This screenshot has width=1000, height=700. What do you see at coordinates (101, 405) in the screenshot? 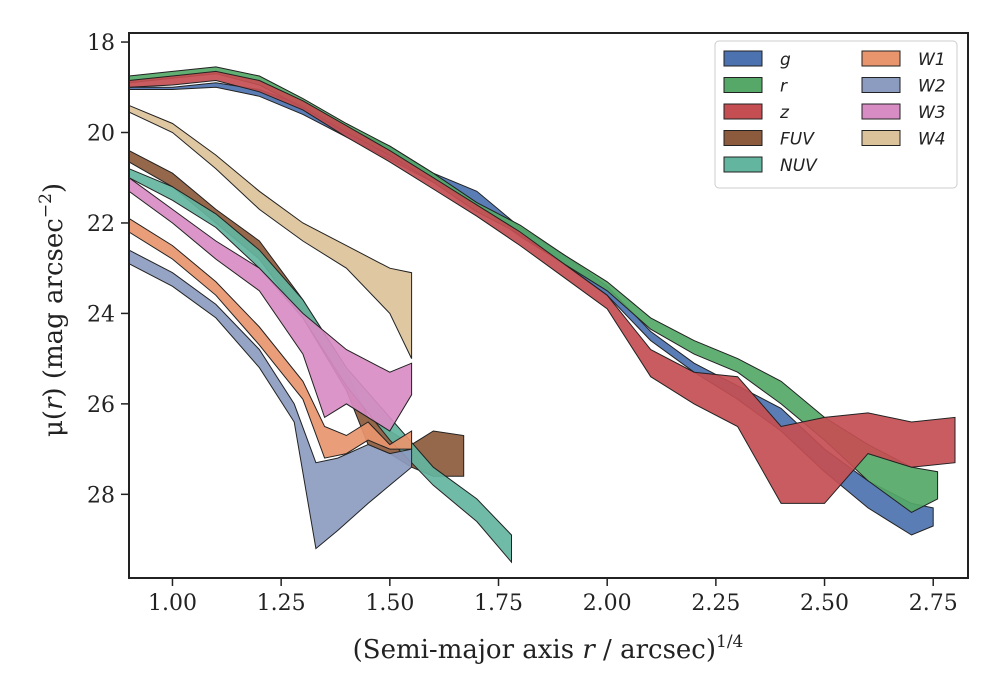
I see `y-tick-label: 26` at bounding box center [101, 405].